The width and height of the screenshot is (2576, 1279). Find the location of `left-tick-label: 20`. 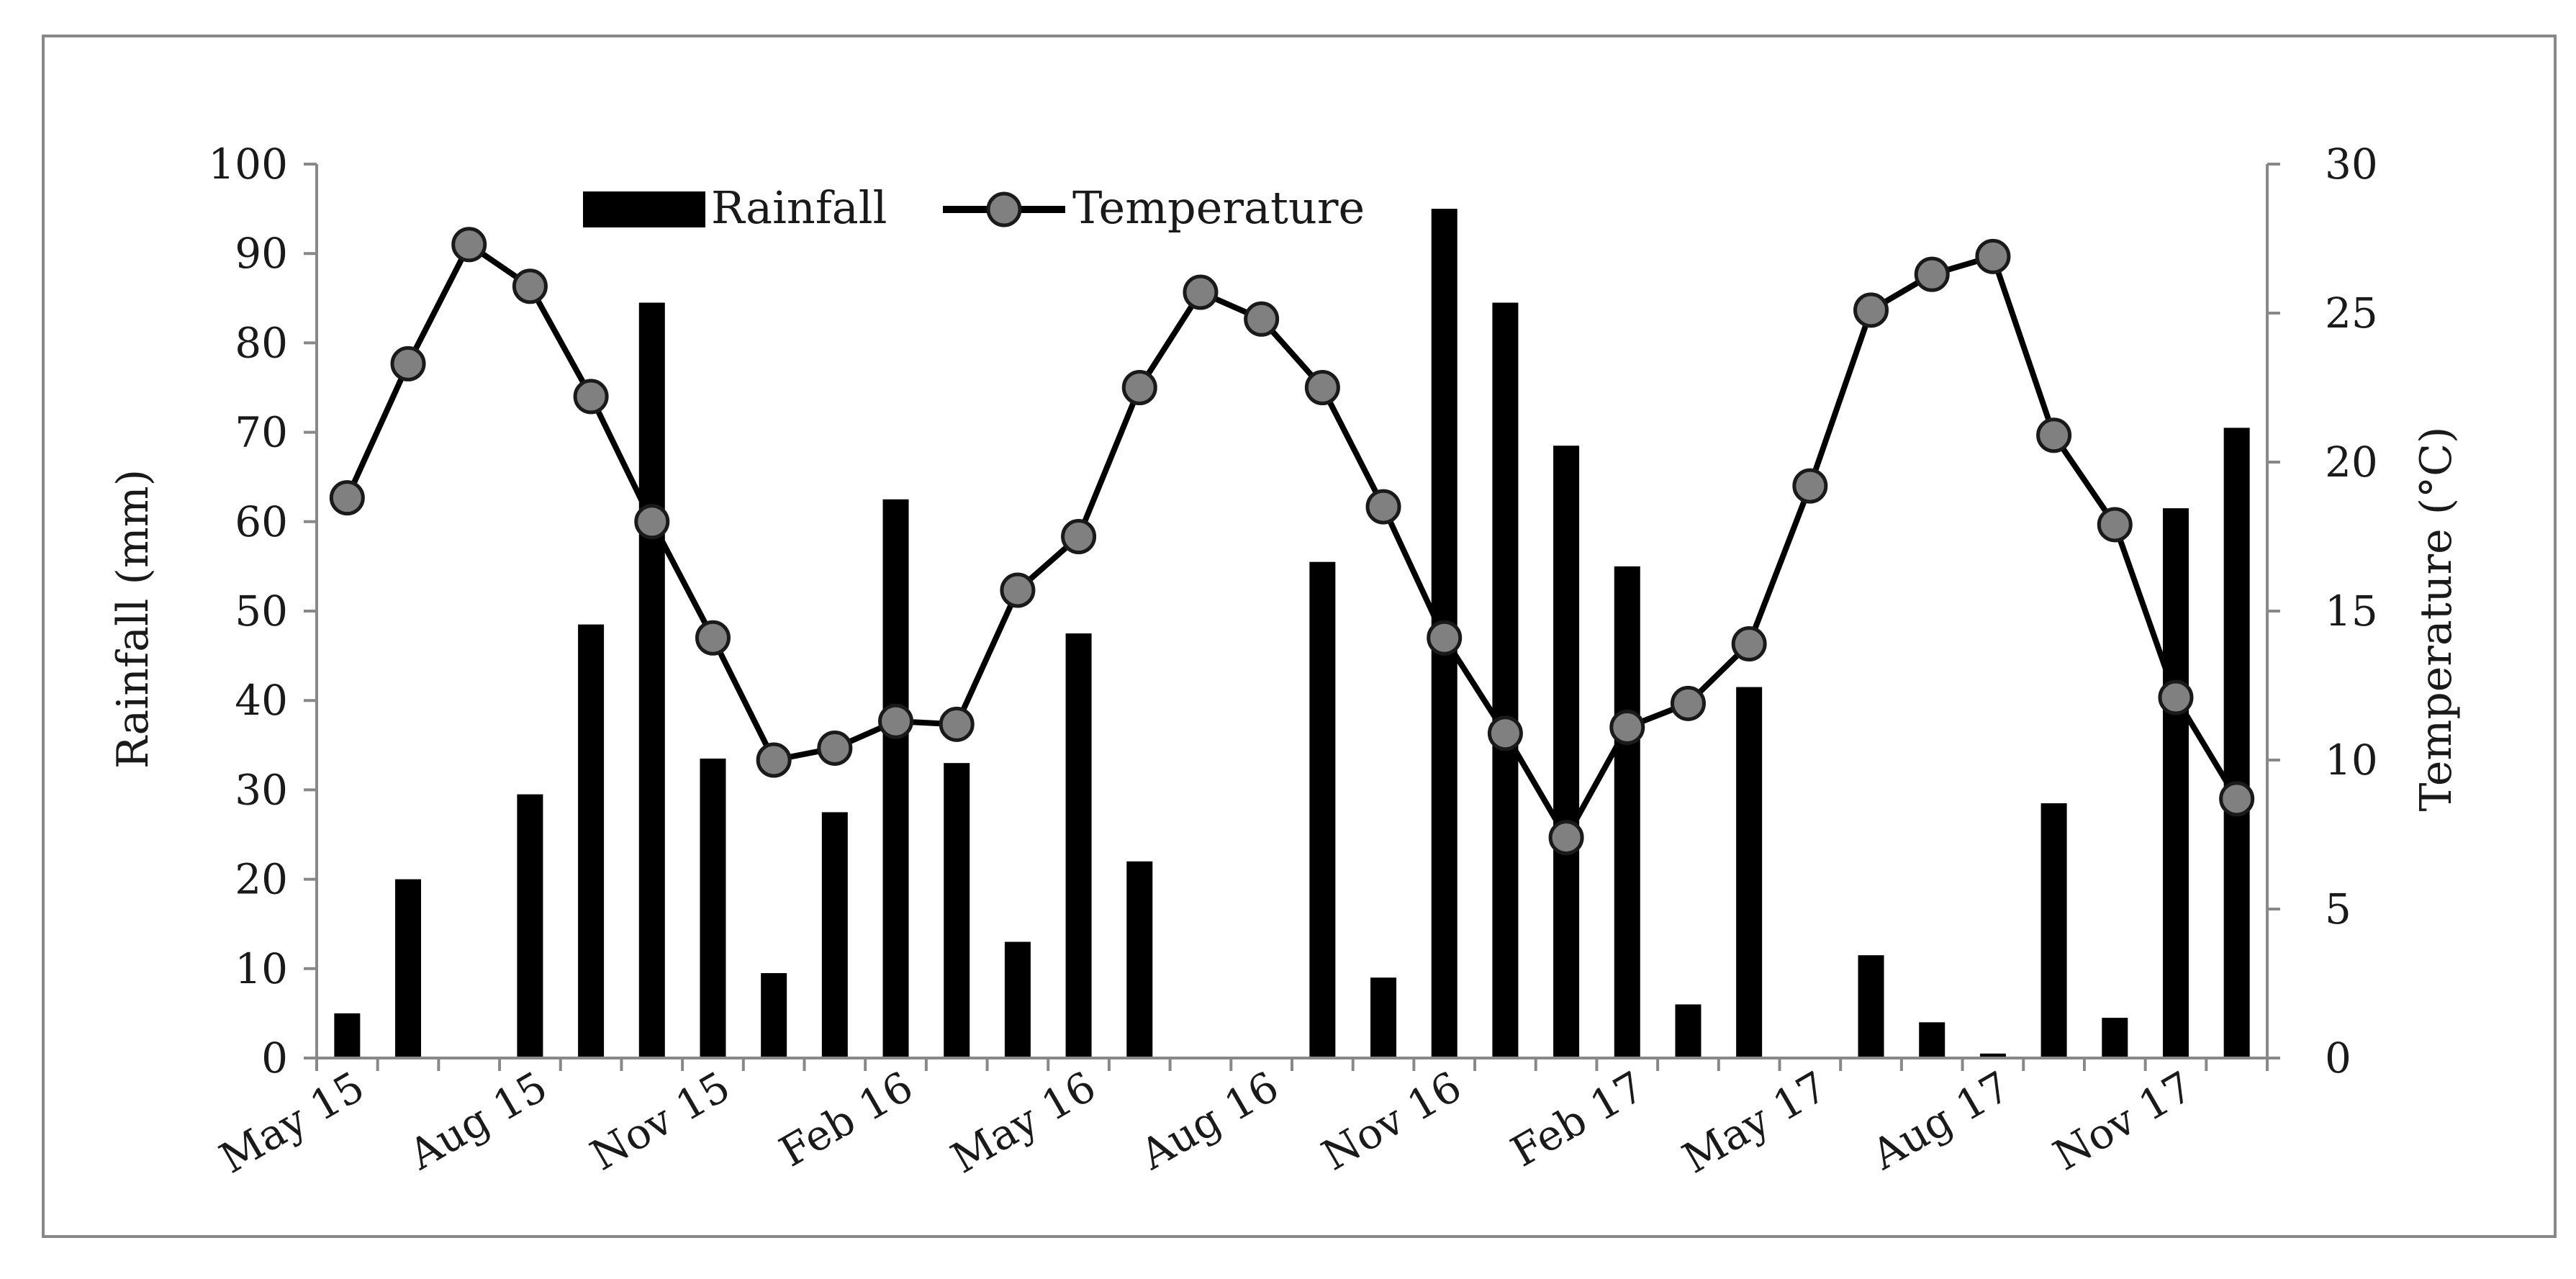

left-tick-label: 20 is located at coordinates (261, 879).